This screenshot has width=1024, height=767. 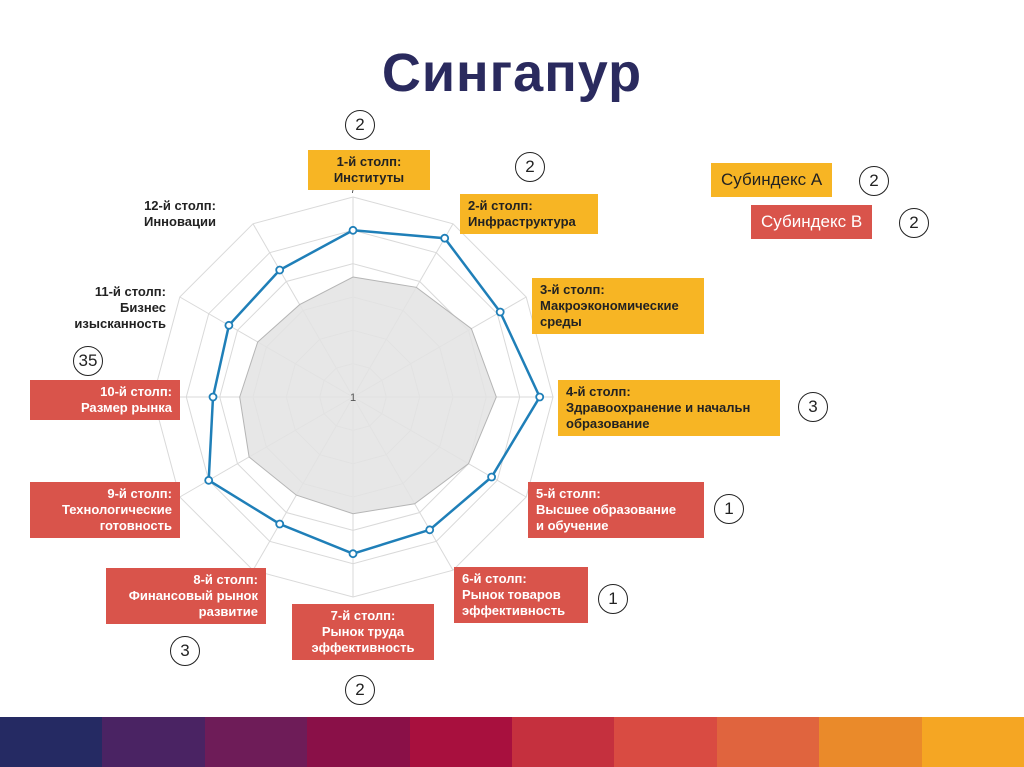 I want to click on rank-badge-4: 3, so click(x=813, y=407).